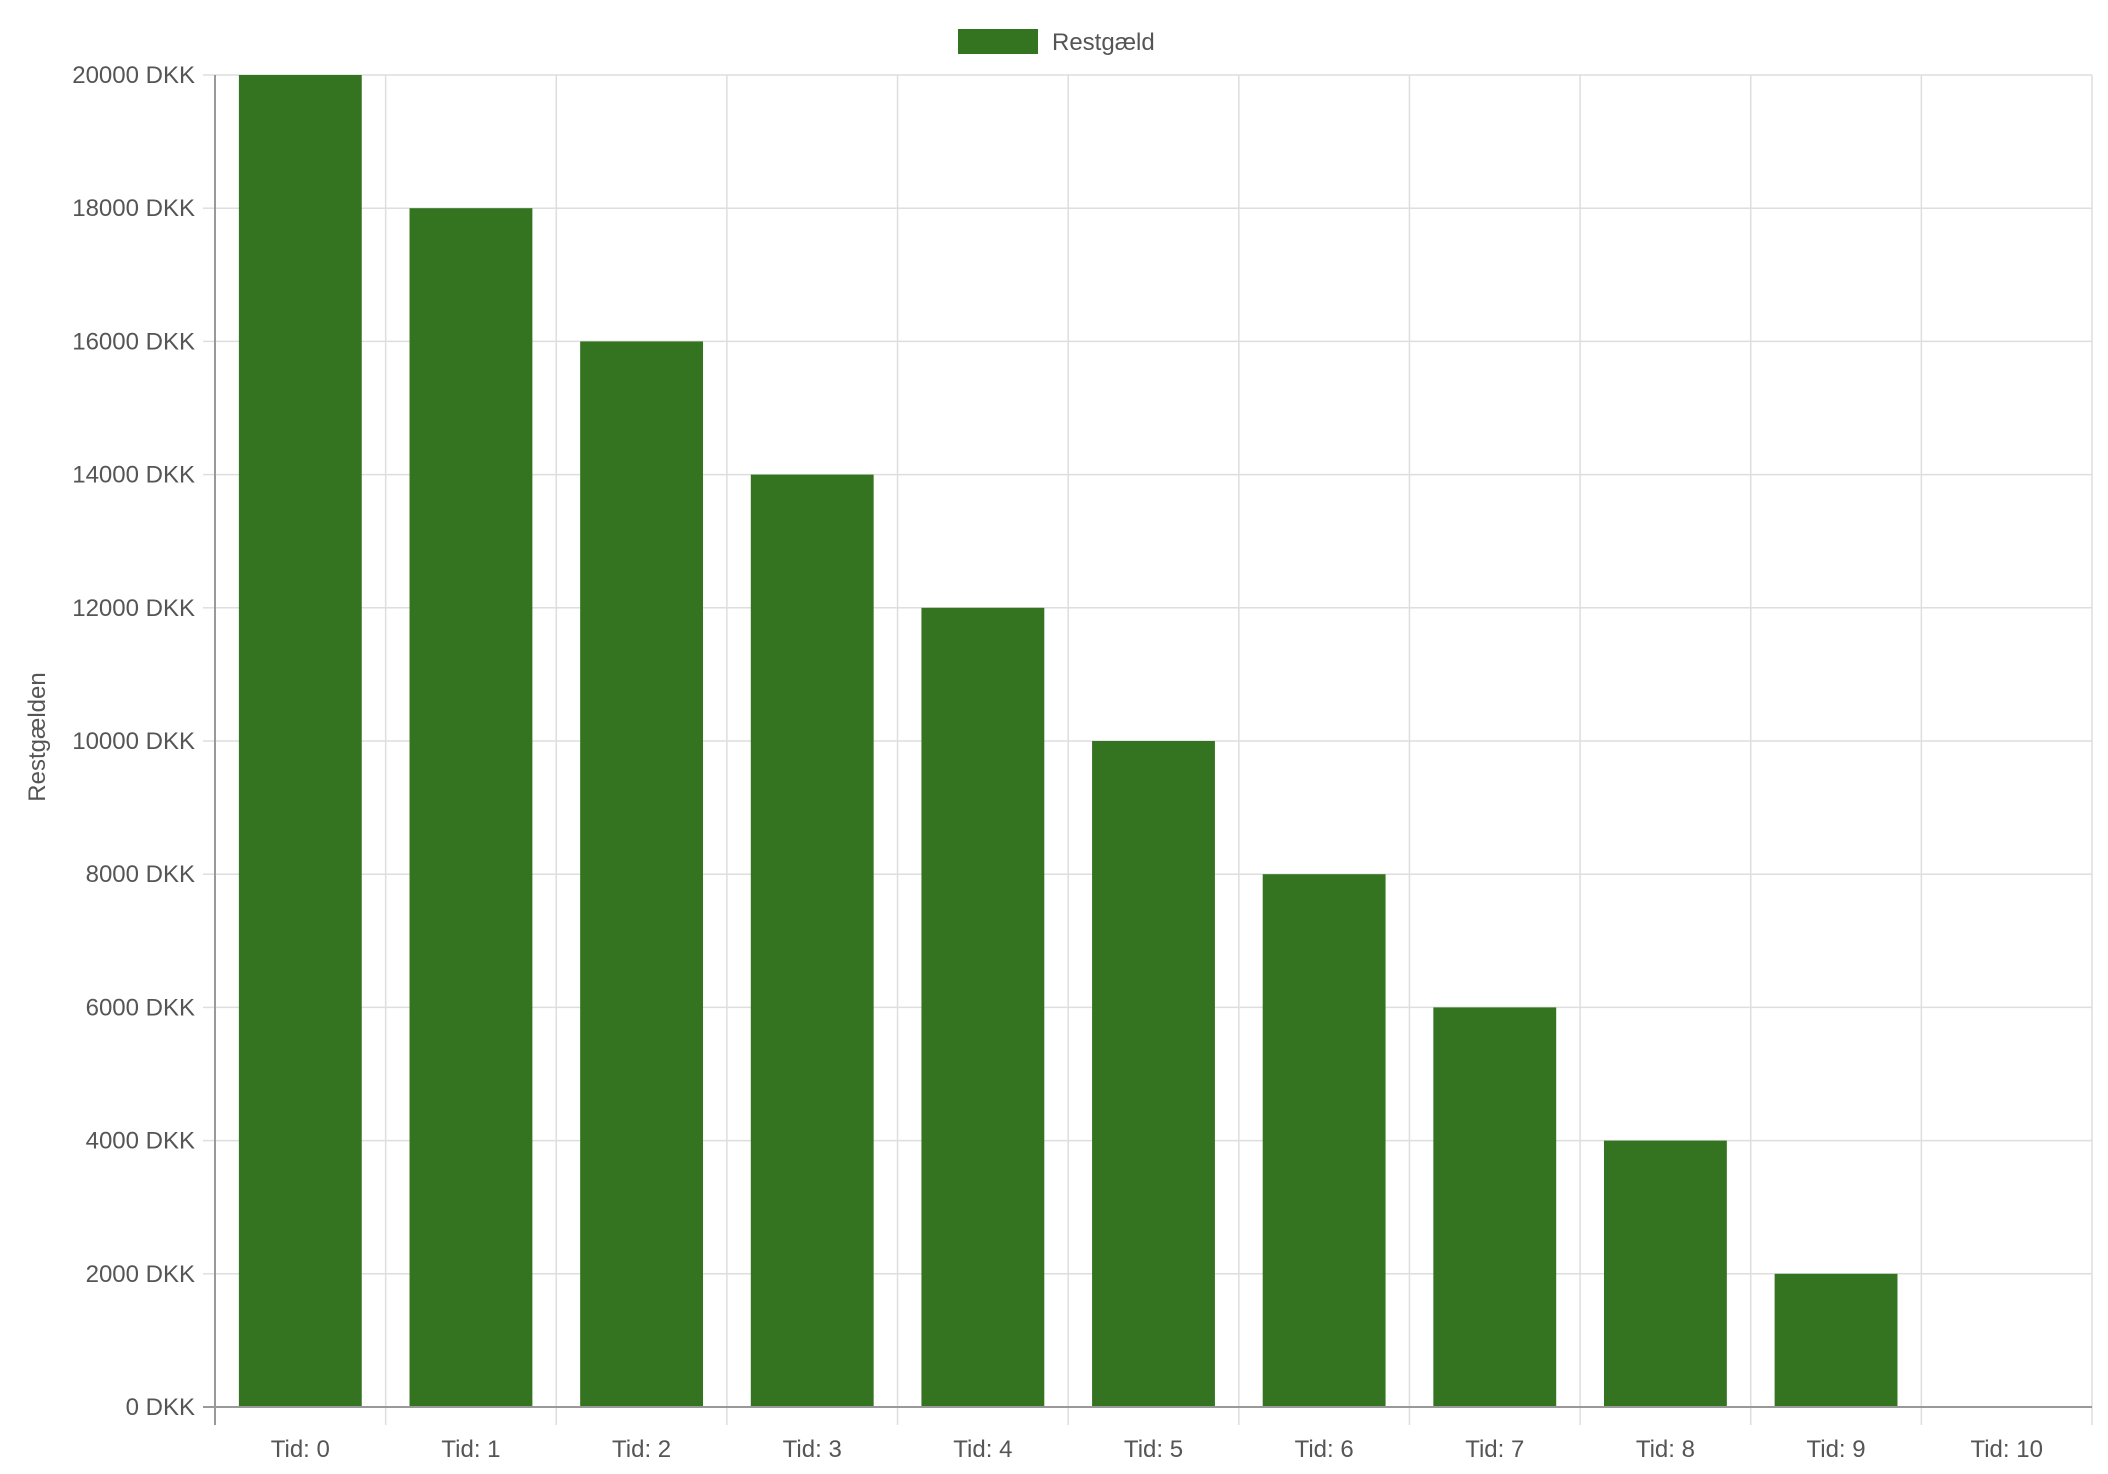 The width and height of the screenshot is (2108, 1474). What do you see at coordinates (470, 1449) in the screenshot?
I see `x-tick-label: Tid: 1` at bounding box center [470, 1449].